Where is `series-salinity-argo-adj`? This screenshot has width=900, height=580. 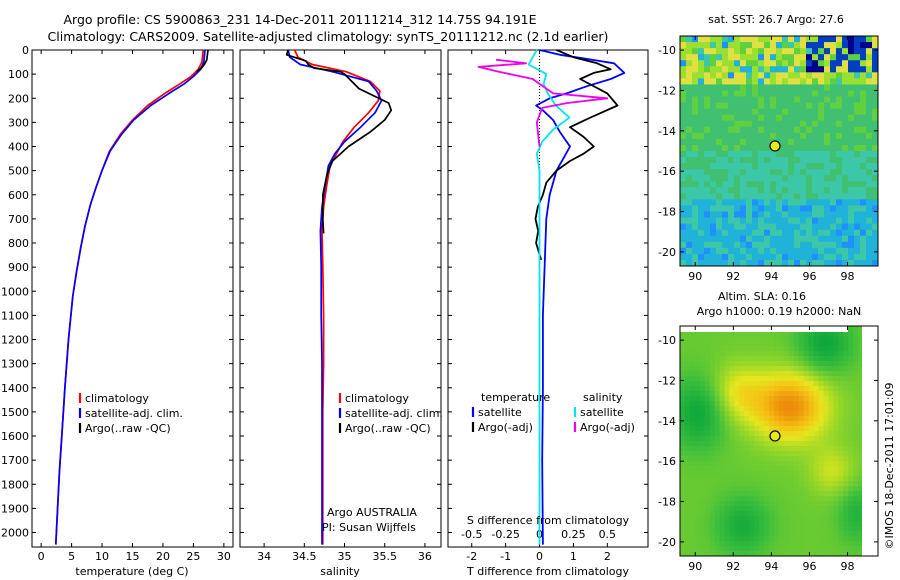 series-salinity-argo-adj is located at coordinates (543, 102).